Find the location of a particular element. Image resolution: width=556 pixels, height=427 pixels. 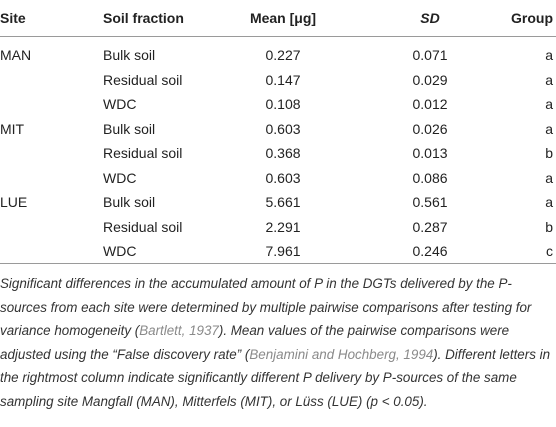

table-cell: 5.661 is located at coordinates (283, 202).